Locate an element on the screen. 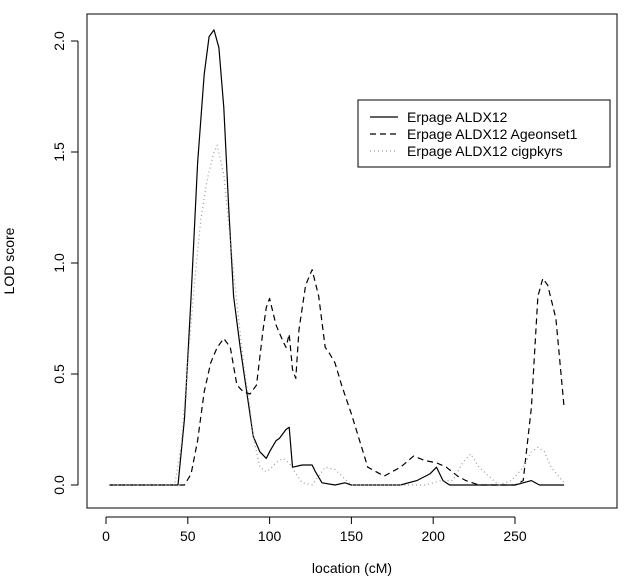 This screenshot has width=627, height=579. y-tick-label: 0.0 is located at coordinates (59, 485).